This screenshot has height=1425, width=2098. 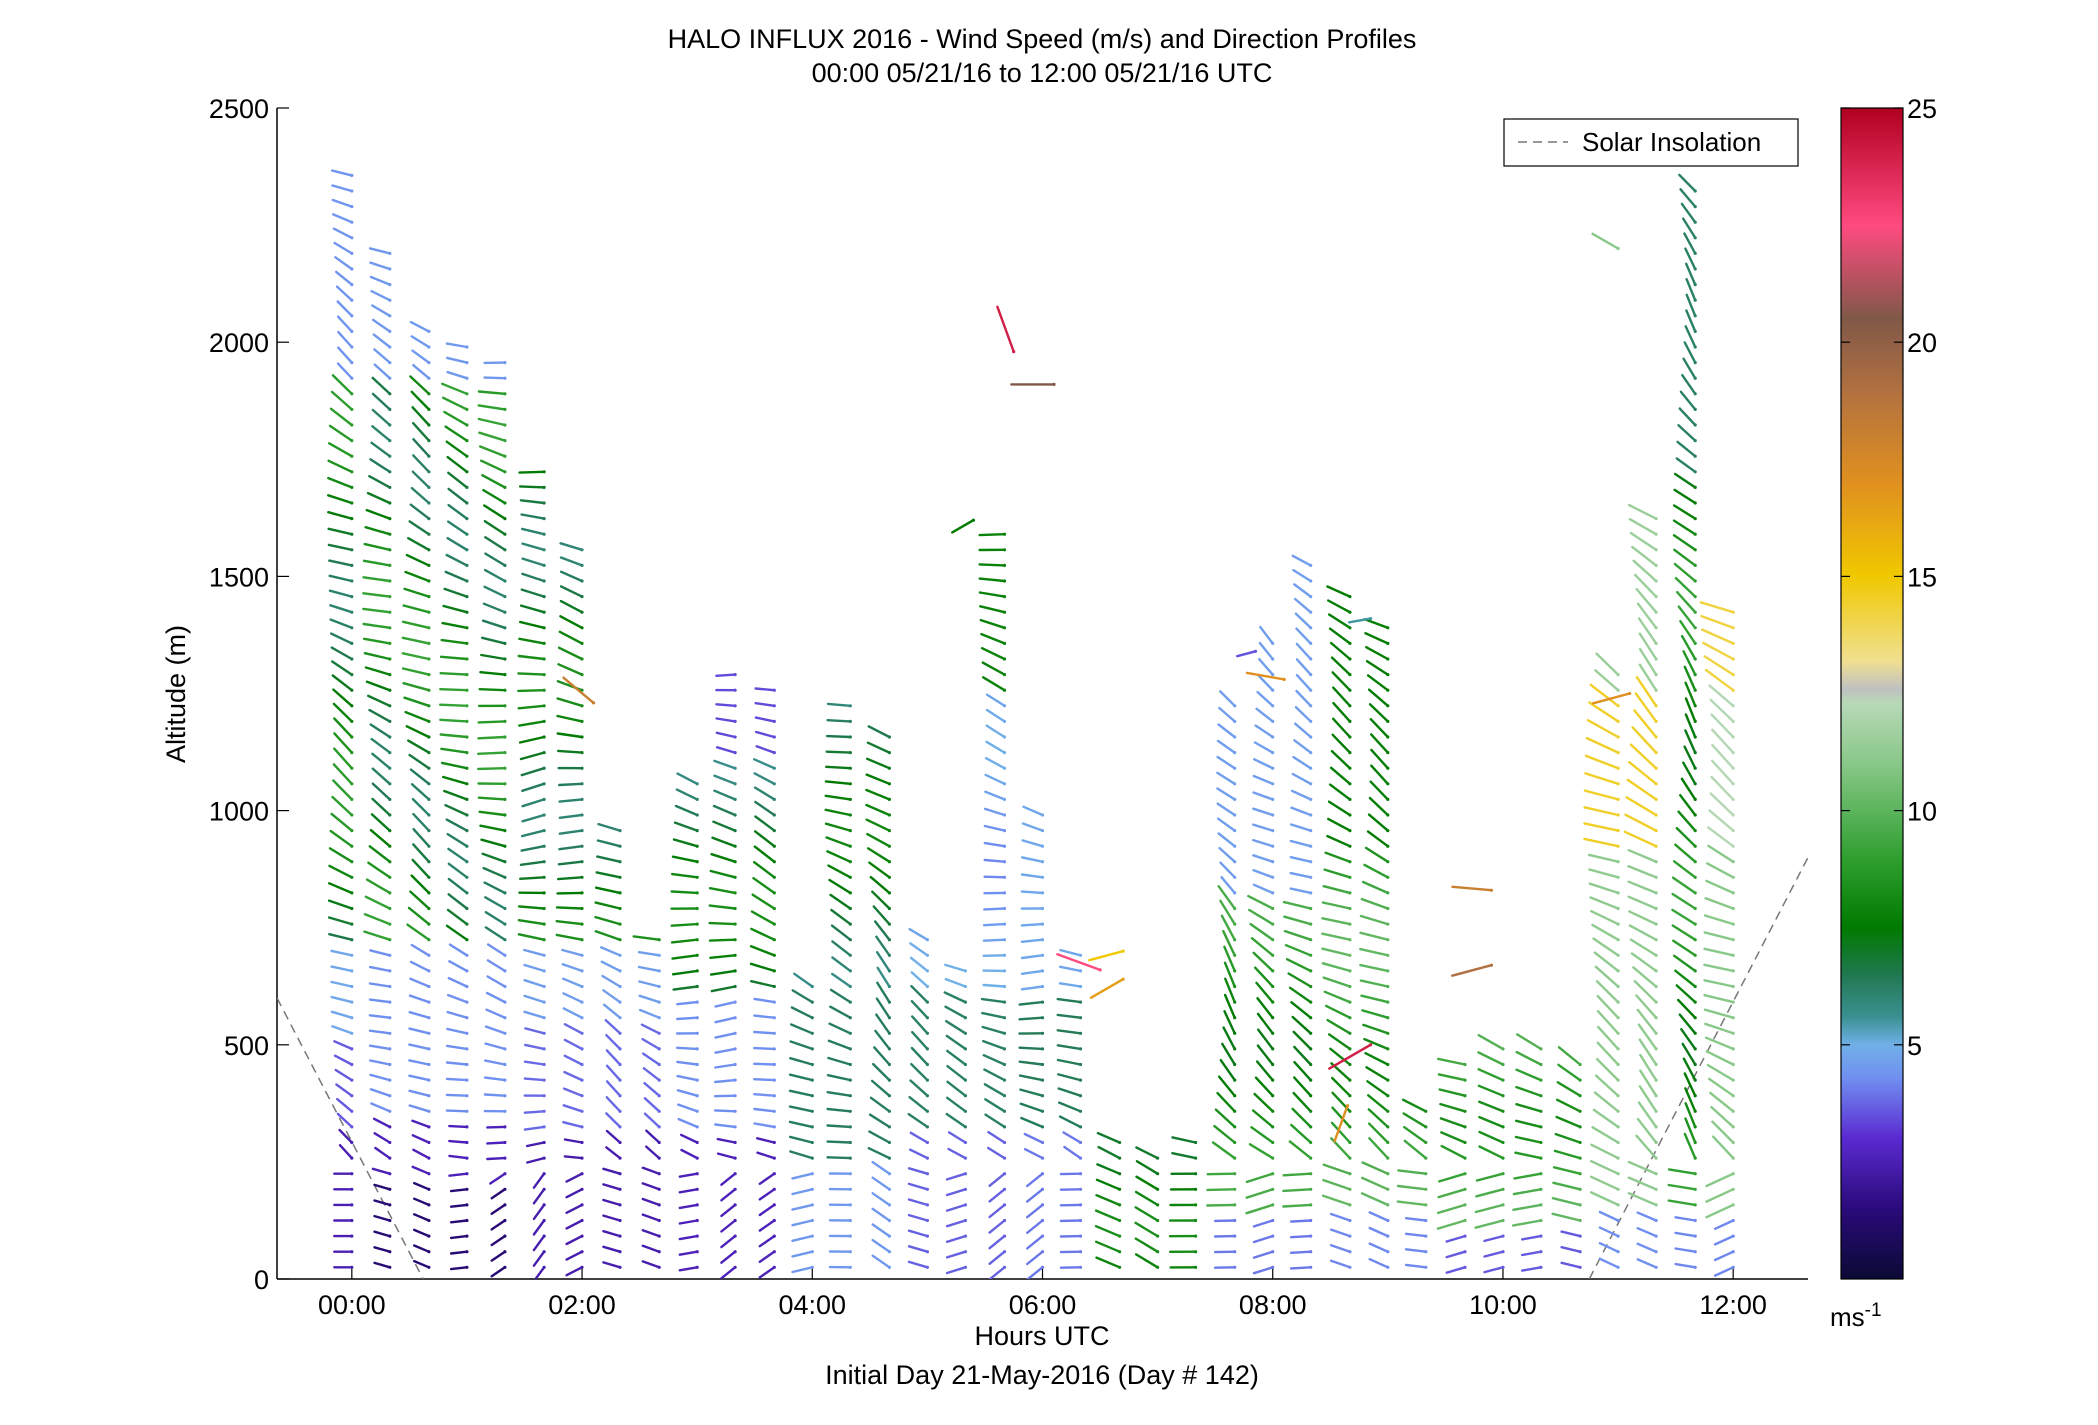 What do you see at coordinates (239, 343) in the screenshot?
I see `y-tick-label: 2000` at bounding box center [239, 343].